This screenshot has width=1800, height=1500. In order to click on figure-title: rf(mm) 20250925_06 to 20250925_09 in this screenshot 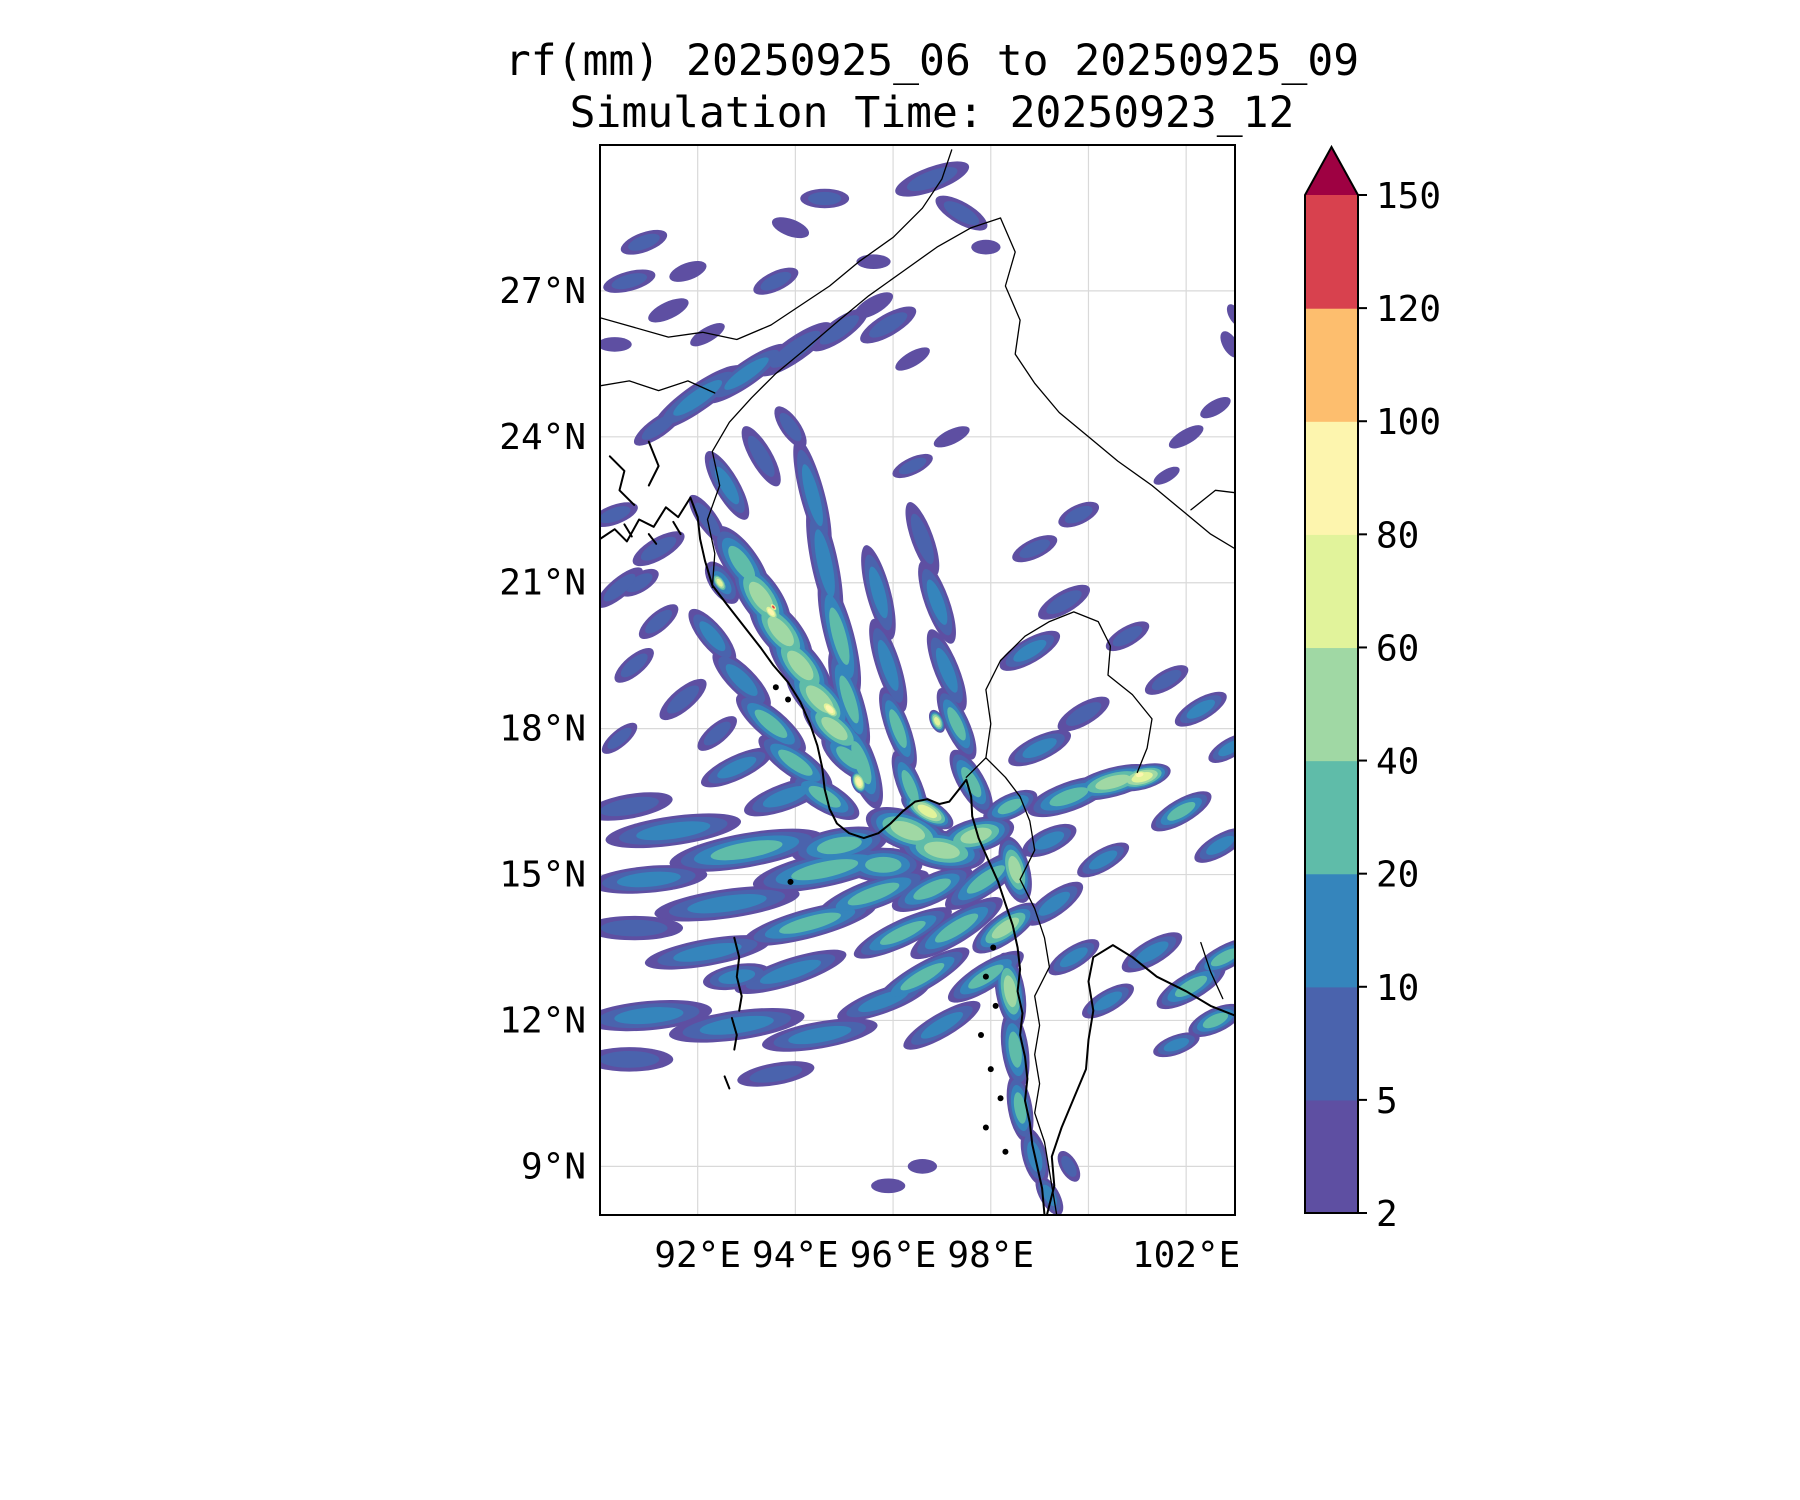, I will do `click(932, 61)`.